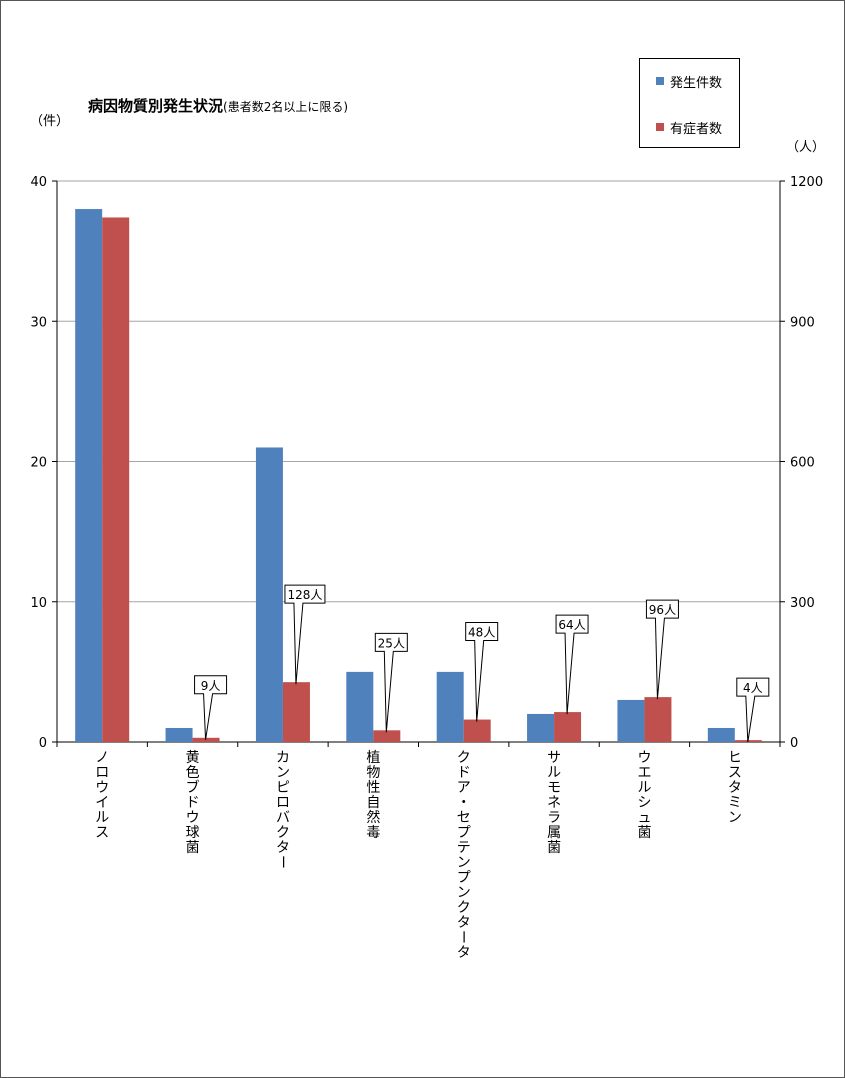 Image resolution: width=845 pixels, height=1078 pixels. Describe the element at coordinates (464, 788) in the screenshot. I see `category-label: ア` at that location.